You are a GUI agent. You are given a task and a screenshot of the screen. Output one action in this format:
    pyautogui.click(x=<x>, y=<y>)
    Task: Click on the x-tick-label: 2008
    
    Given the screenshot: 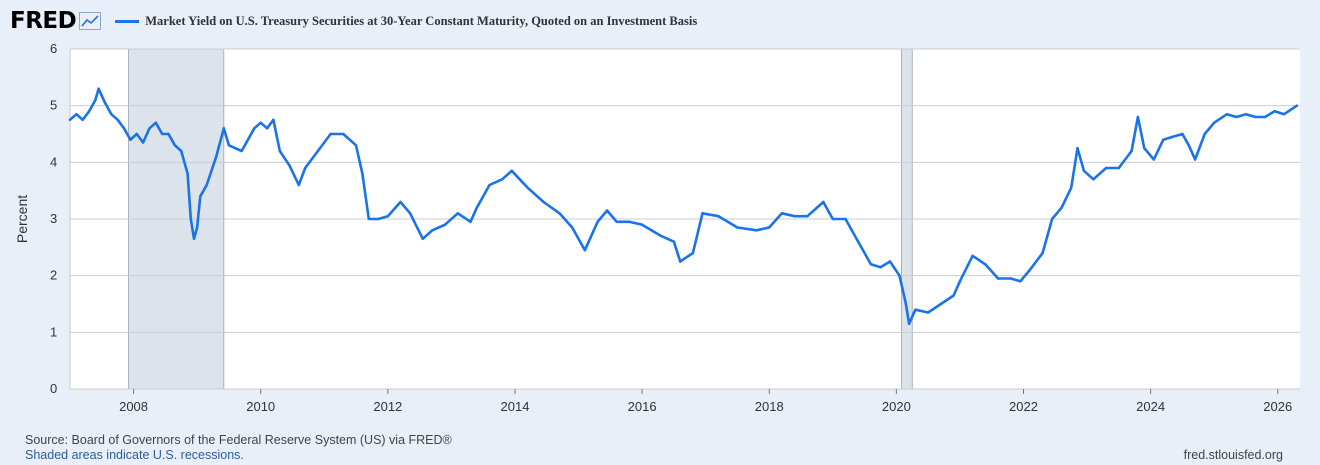 What is the action you would take?
    pyautogui.click(x=133, y=406)
    